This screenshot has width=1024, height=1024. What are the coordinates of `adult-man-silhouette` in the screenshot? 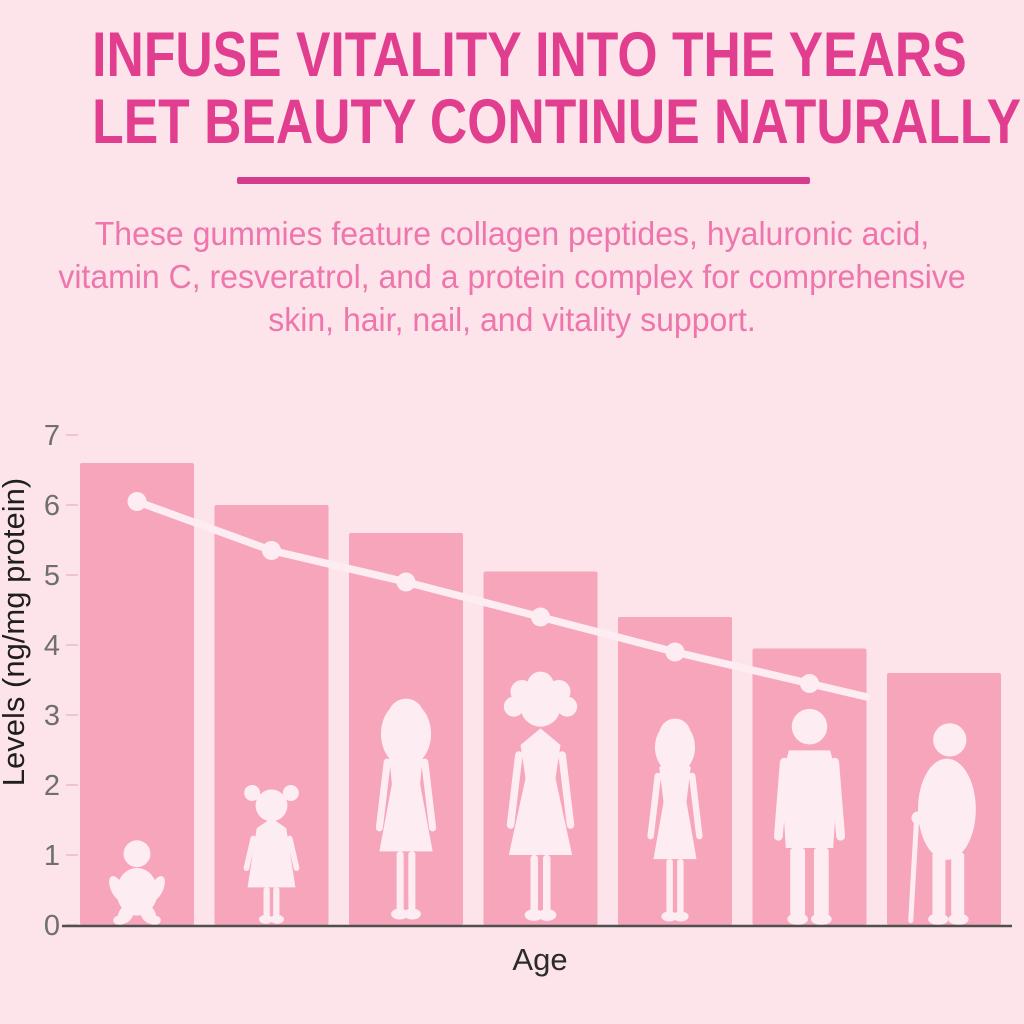 It's located at (809, 816).